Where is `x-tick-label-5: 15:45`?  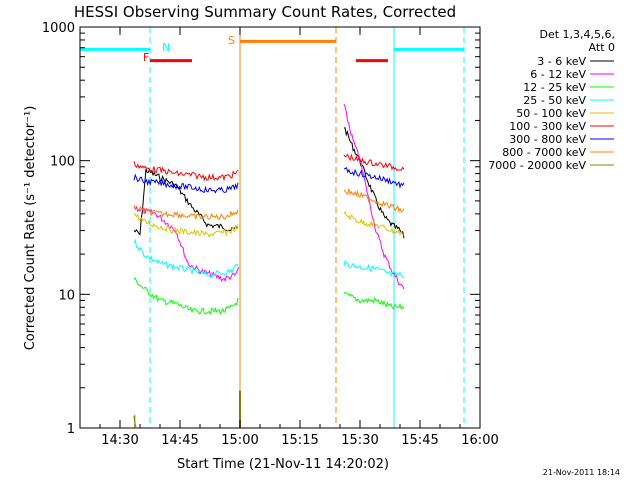 x-tick-label-5: 15:45 is located at coordinates (419, 440).